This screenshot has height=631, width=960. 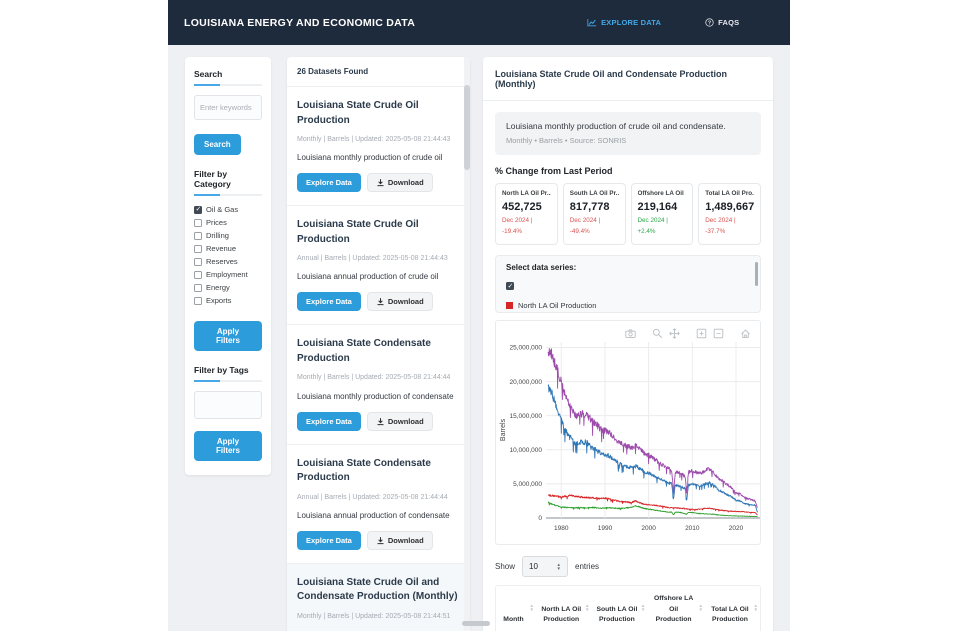 I want to click on apply-filters-button: Apply Filters, so click(x=228, y=336).